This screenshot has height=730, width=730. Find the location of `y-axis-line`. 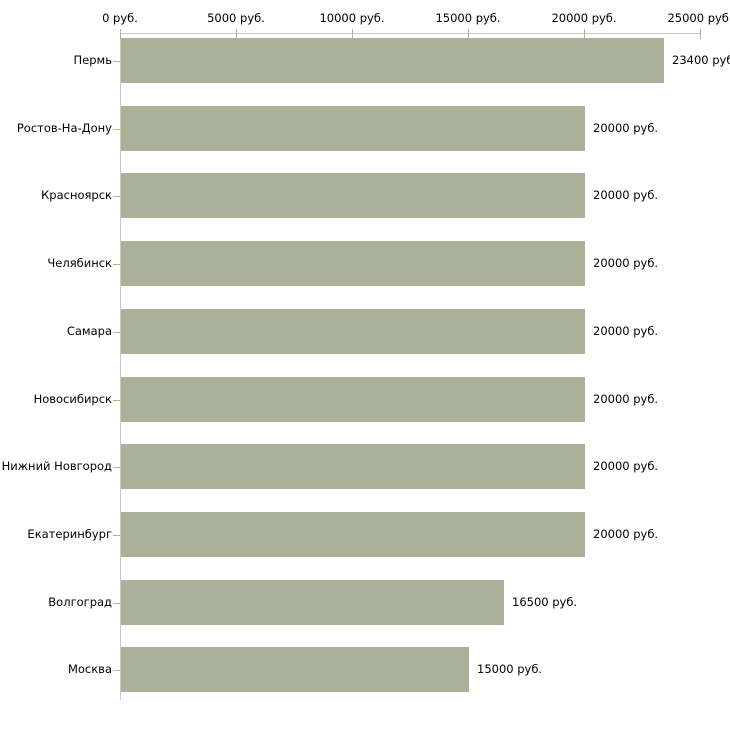

y-axis-line is located at coordinates (120, 366).